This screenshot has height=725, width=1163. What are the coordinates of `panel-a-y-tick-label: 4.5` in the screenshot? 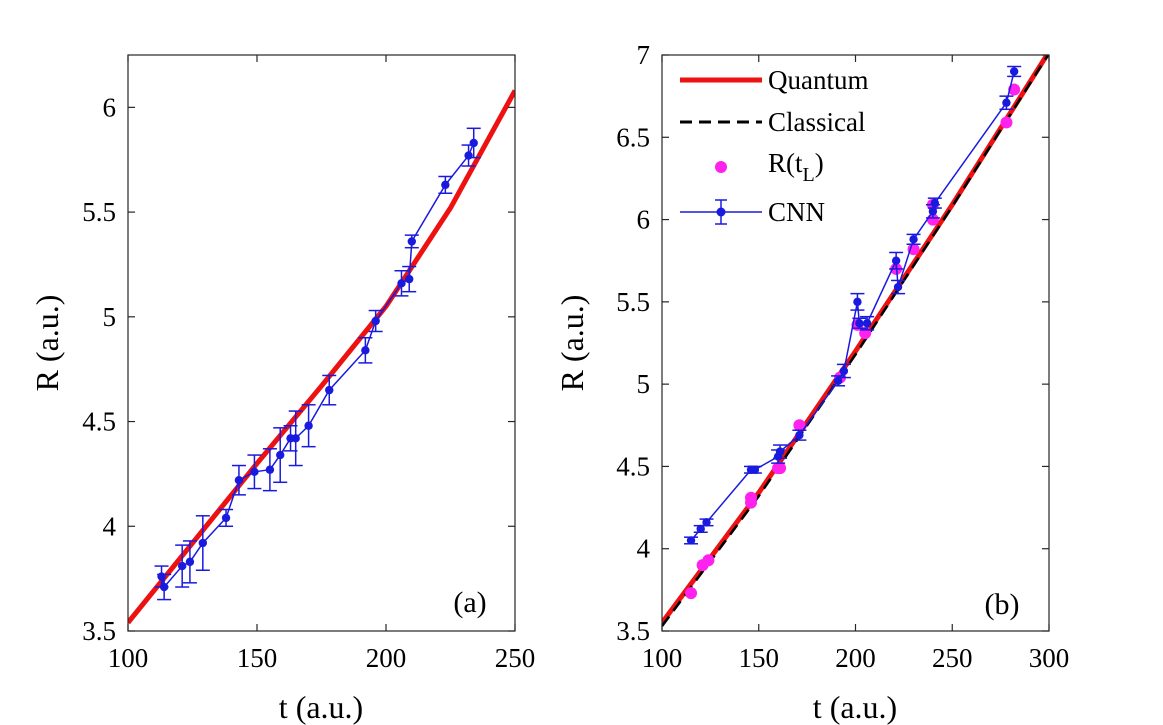 It's located at (99, 422).